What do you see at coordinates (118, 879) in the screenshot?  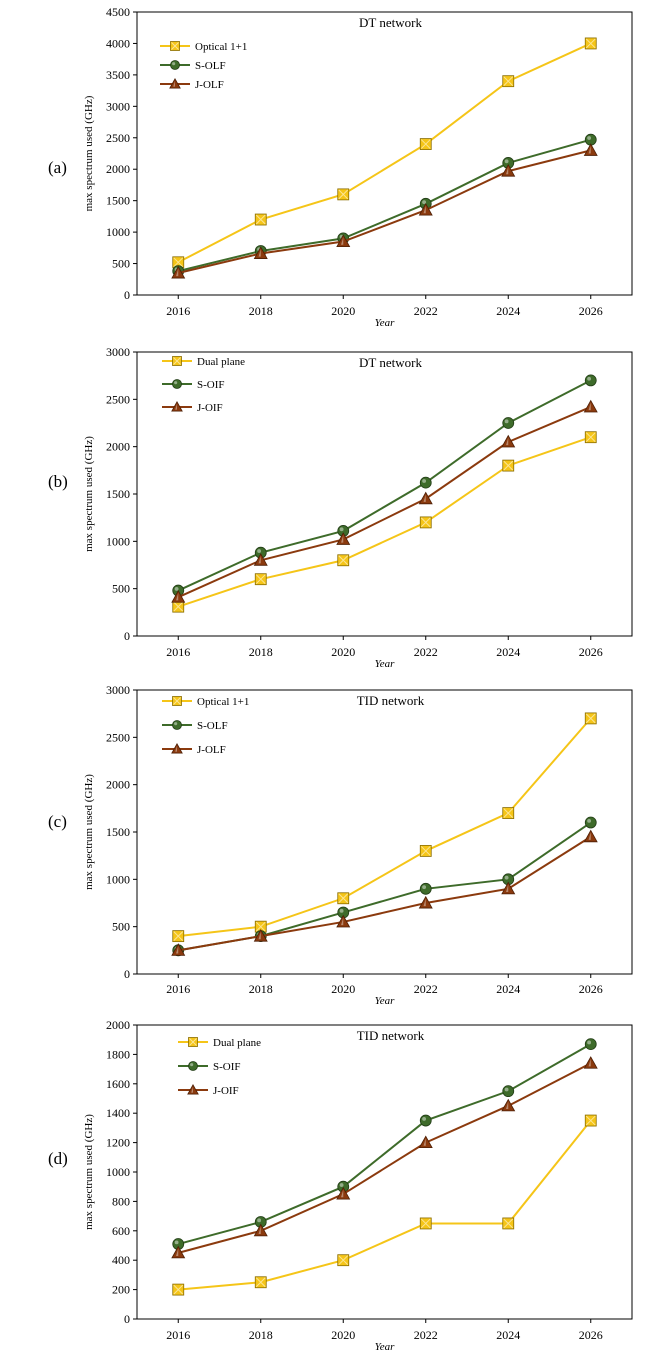 I see `y-tick-label: 1000` at bounding box center [118, 879].